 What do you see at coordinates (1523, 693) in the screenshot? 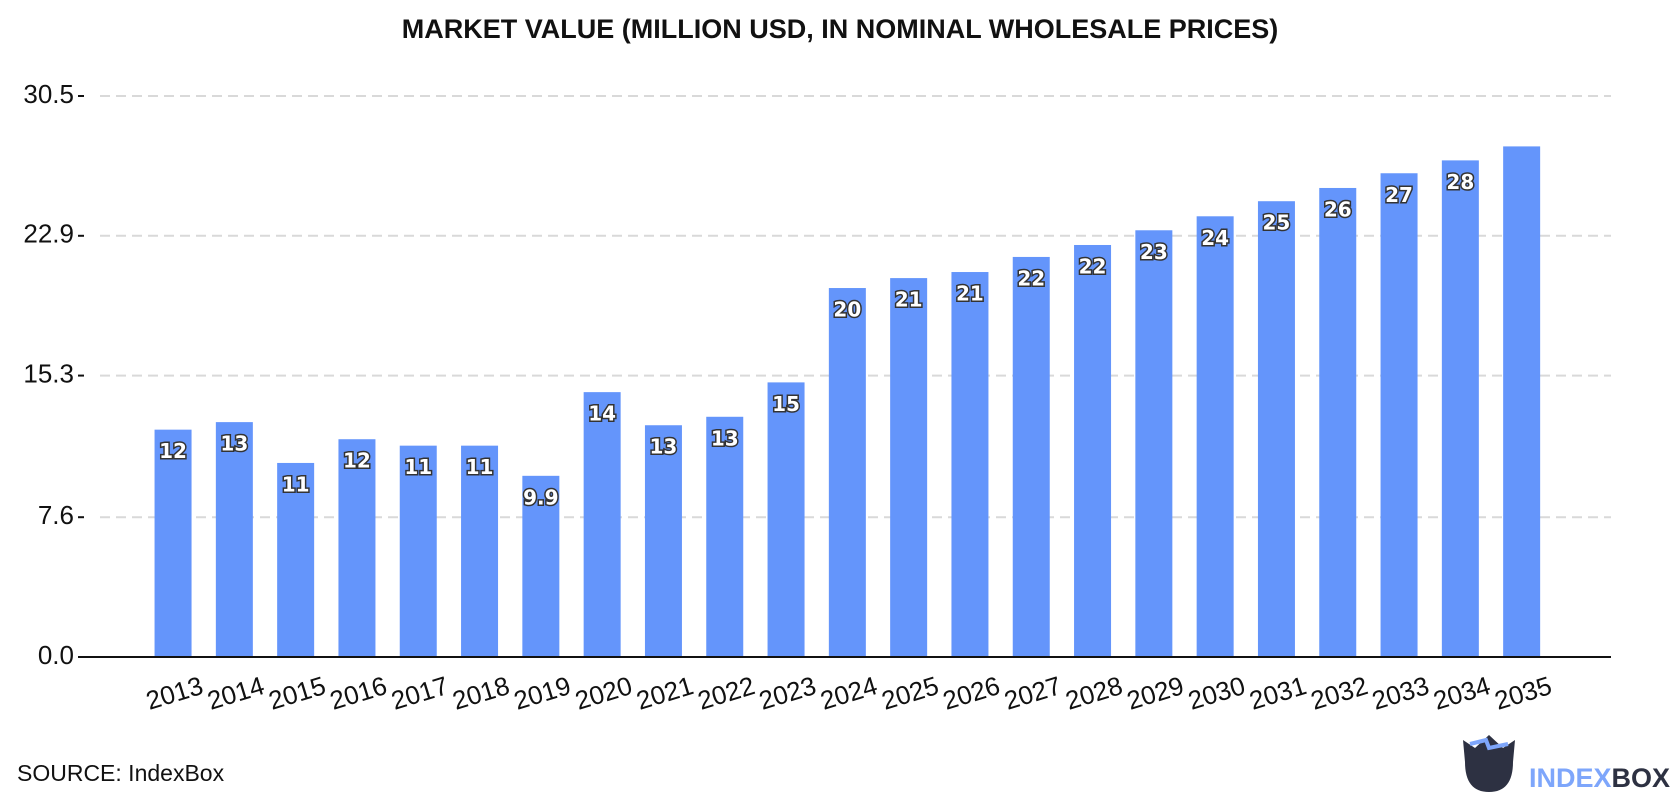
I see `x-tick-label: 2035` at bounding box center [1523, 693].